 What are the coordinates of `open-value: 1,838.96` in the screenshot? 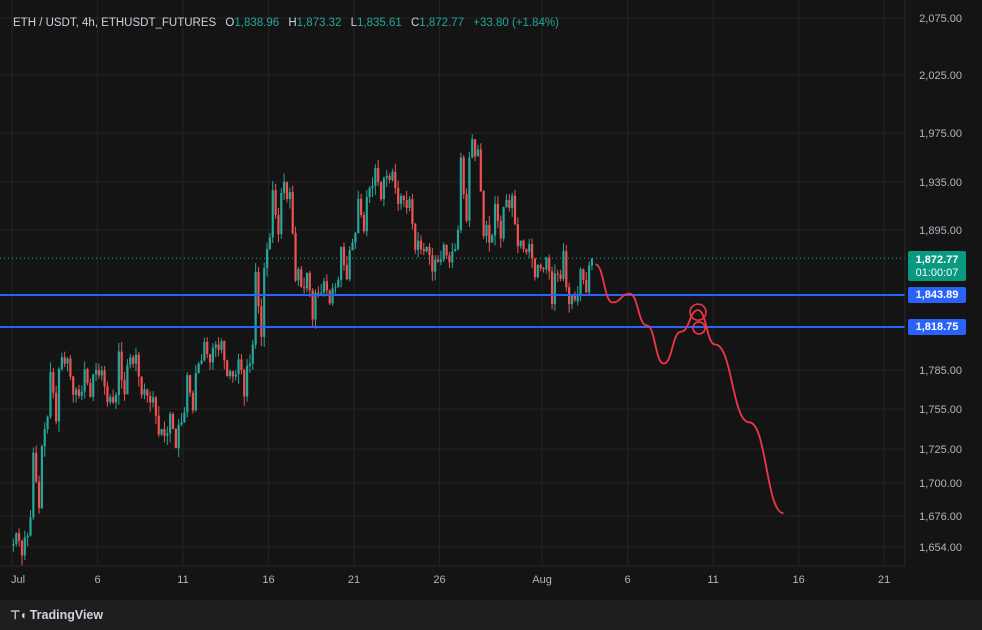 It's located at (257, 23).